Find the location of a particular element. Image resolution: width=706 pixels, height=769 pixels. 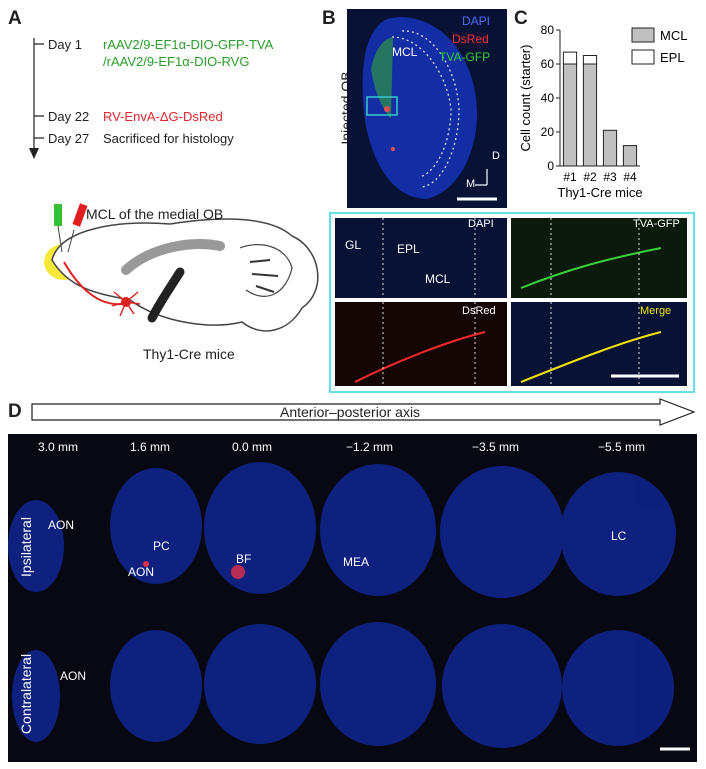

ap-pos-3: 0.0 mm is located at coordinates (252, 447).